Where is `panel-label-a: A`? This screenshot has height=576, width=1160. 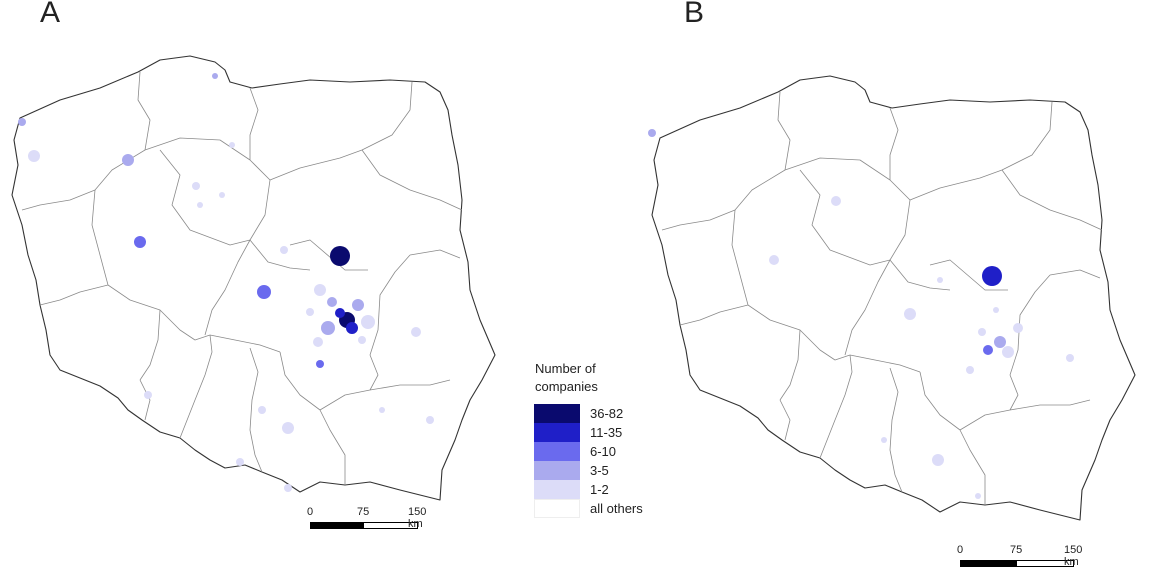 panel-label-a: A is located at coordinates (50, 14).